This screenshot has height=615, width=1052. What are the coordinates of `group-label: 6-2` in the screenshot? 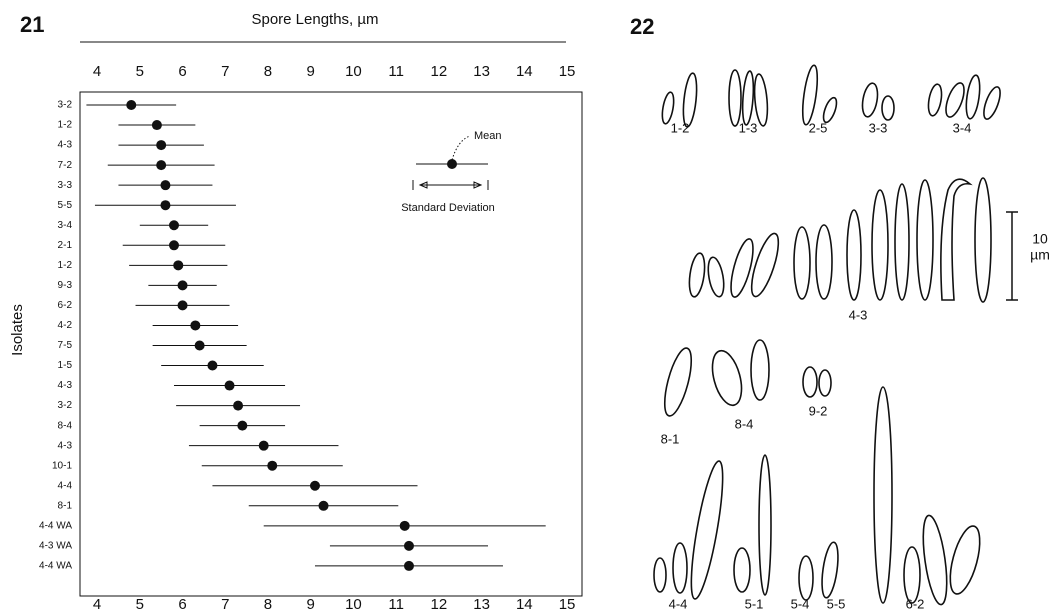 It's located at (915, 603).